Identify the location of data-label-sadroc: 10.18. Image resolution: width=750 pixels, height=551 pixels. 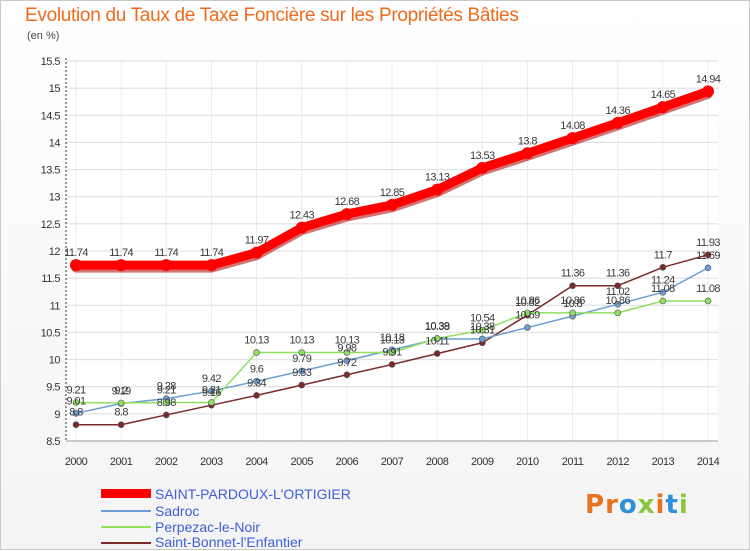
(392, 338).